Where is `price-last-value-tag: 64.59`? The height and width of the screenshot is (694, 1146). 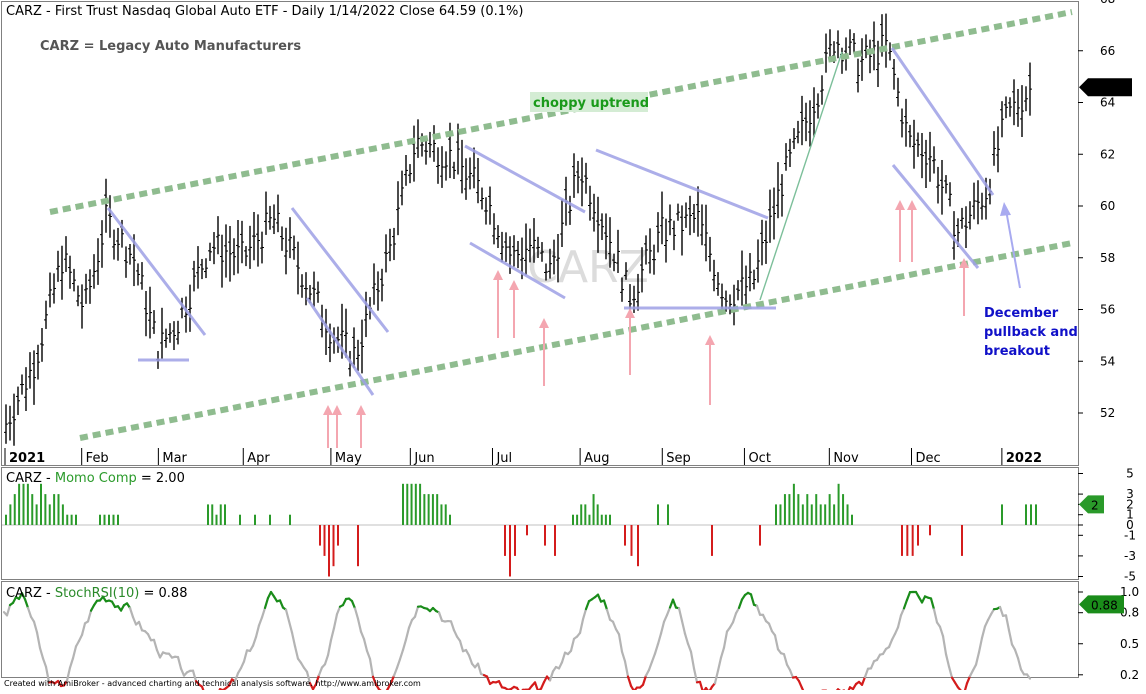
price-last-value-tag: 64.59 is located at coordinates (1105, 87).